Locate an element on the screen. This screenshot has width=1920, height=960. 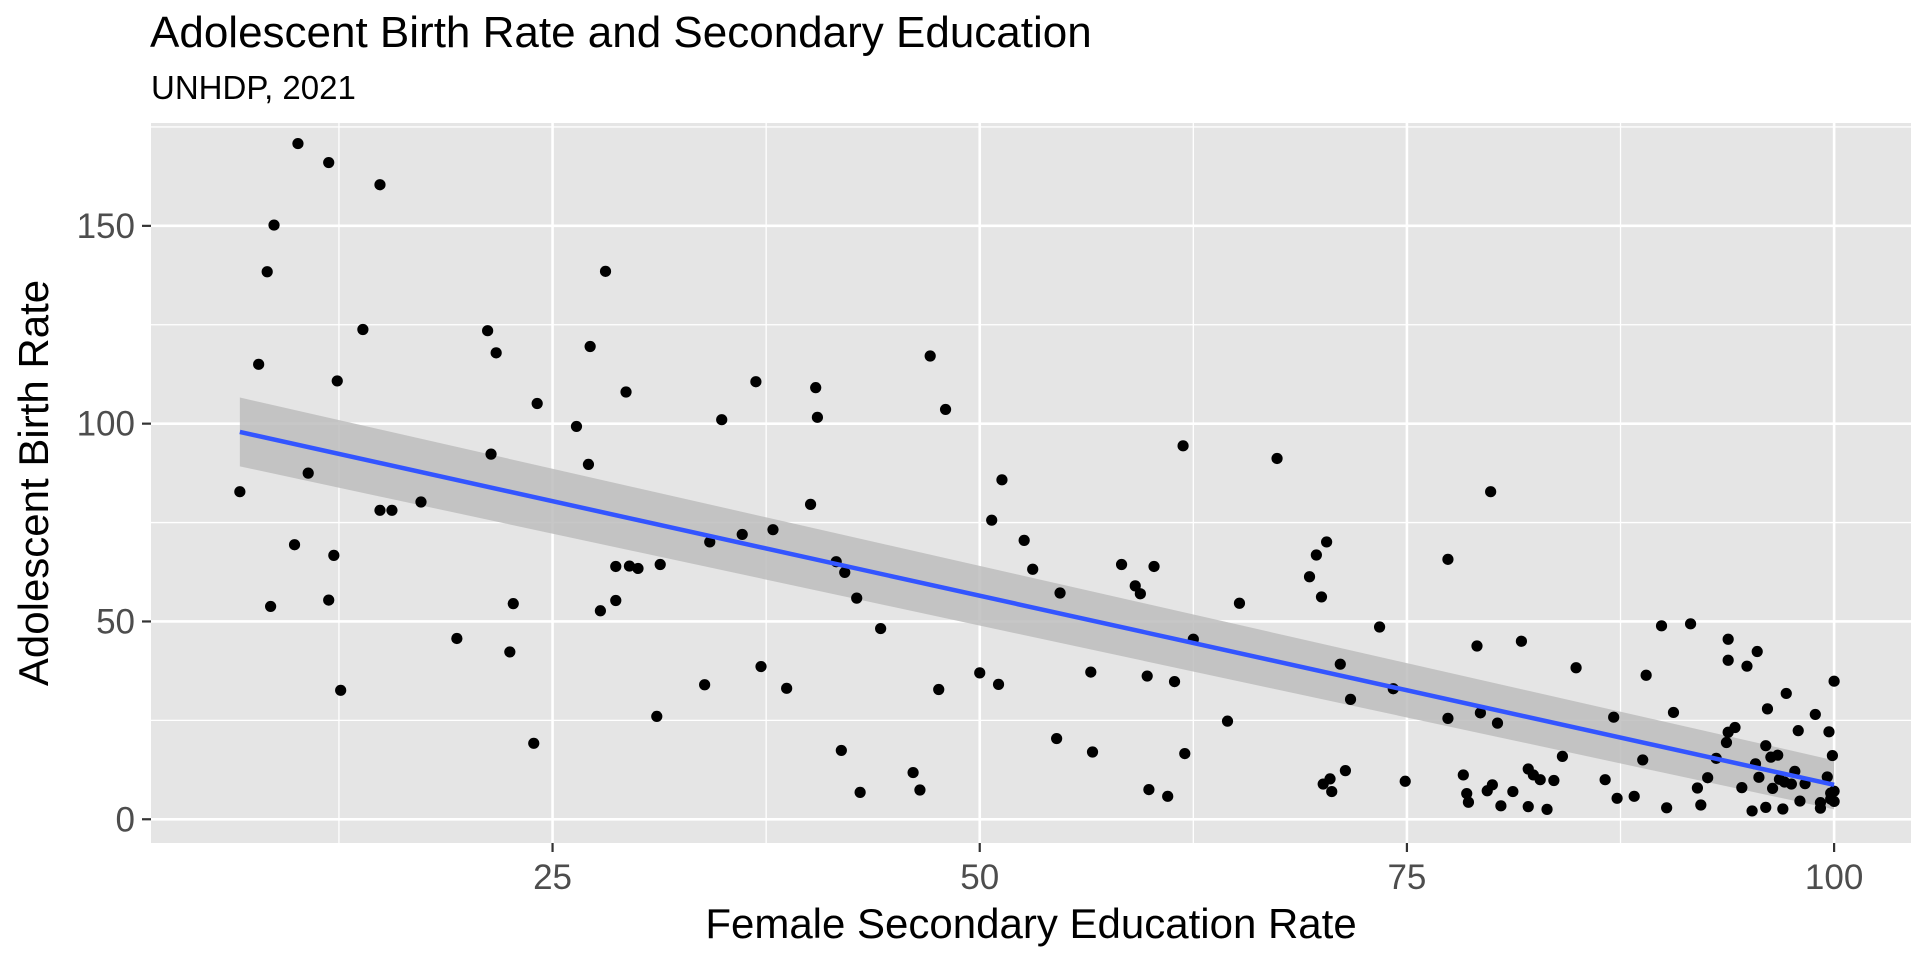
y-tick-label: 0 is located at coordinates (125, 819).